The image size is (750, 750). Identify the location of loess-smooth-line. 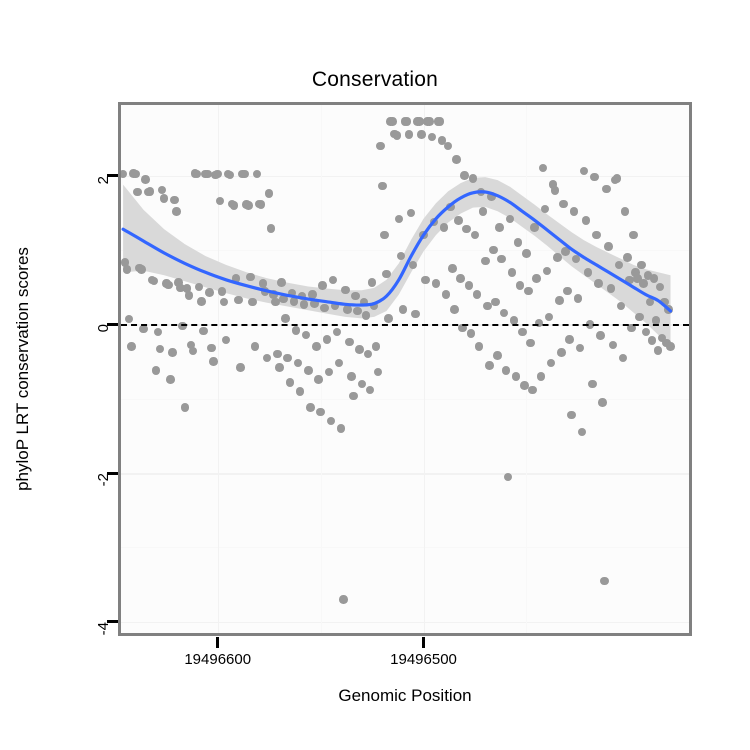
(397, 251).